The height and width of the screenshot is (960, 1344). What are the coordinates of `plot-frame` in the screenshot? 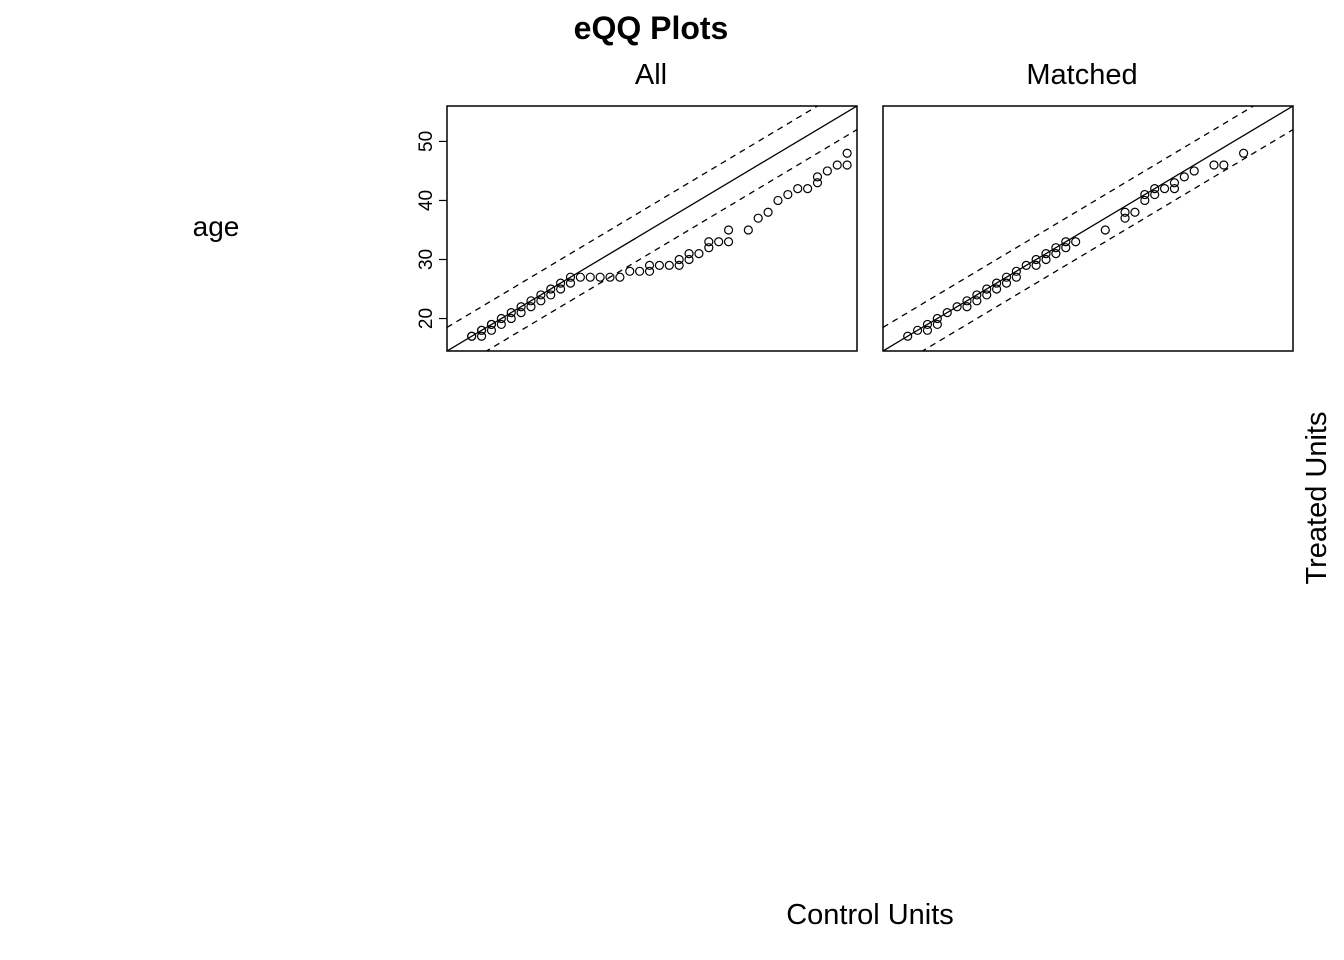 It's located at (1088, 228).